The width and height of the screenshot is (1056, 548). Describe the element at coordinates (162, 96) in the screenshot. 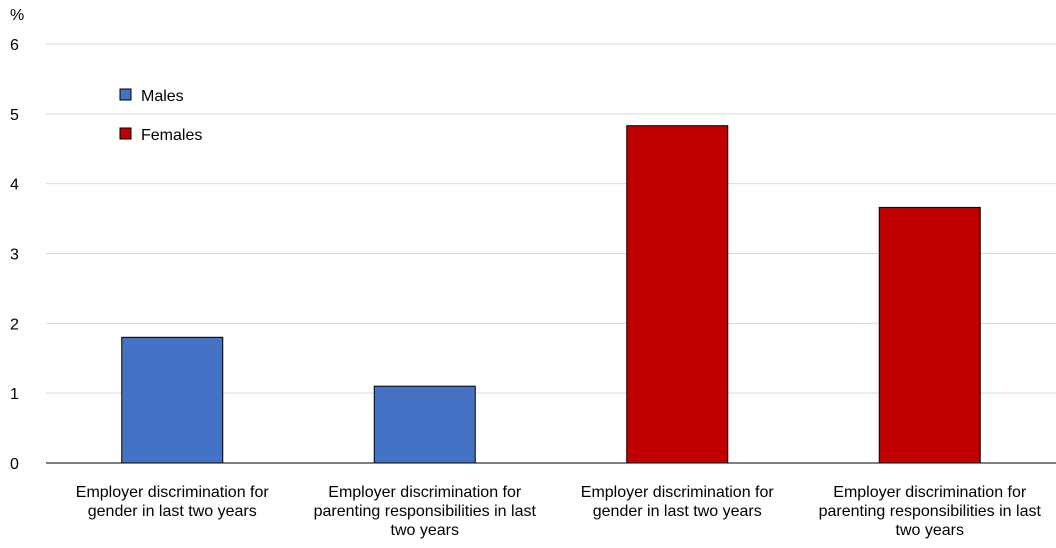

I see `legend-label-males: Males` at that location.